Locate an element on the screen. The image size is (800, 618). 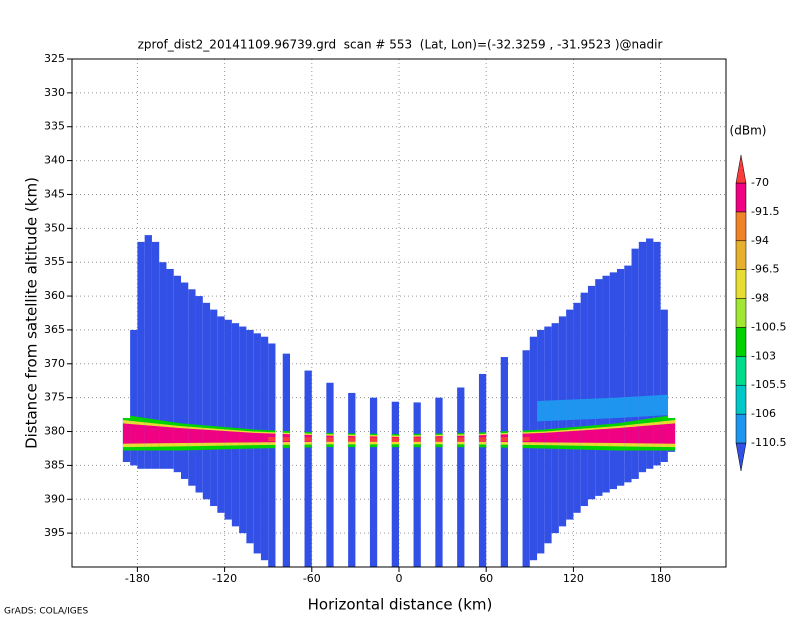
y-tick-label: 395 is located at coordinates (54, 532).